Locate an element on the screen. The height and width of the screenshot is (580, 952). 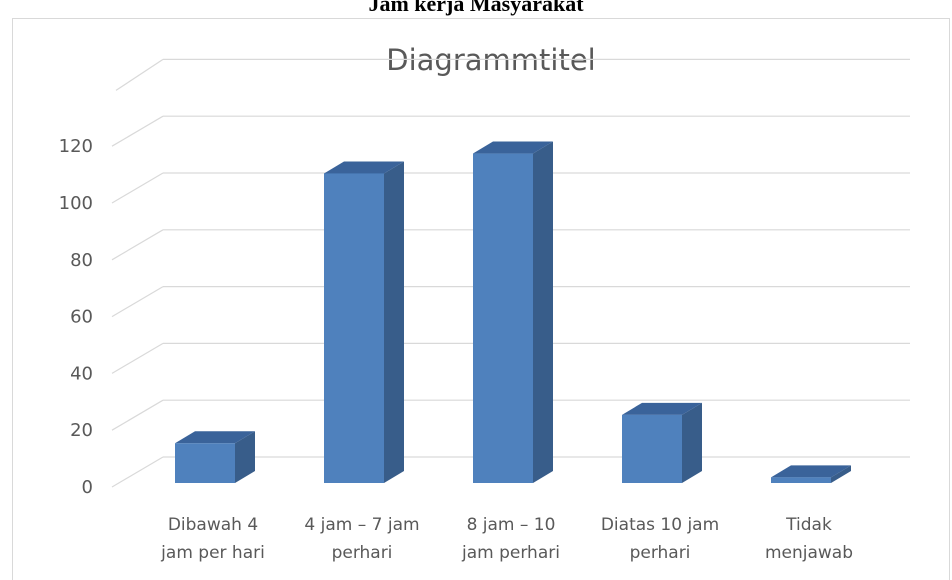
x-tick-label: Diatas 10 jam is located at coordinates (660, 525).